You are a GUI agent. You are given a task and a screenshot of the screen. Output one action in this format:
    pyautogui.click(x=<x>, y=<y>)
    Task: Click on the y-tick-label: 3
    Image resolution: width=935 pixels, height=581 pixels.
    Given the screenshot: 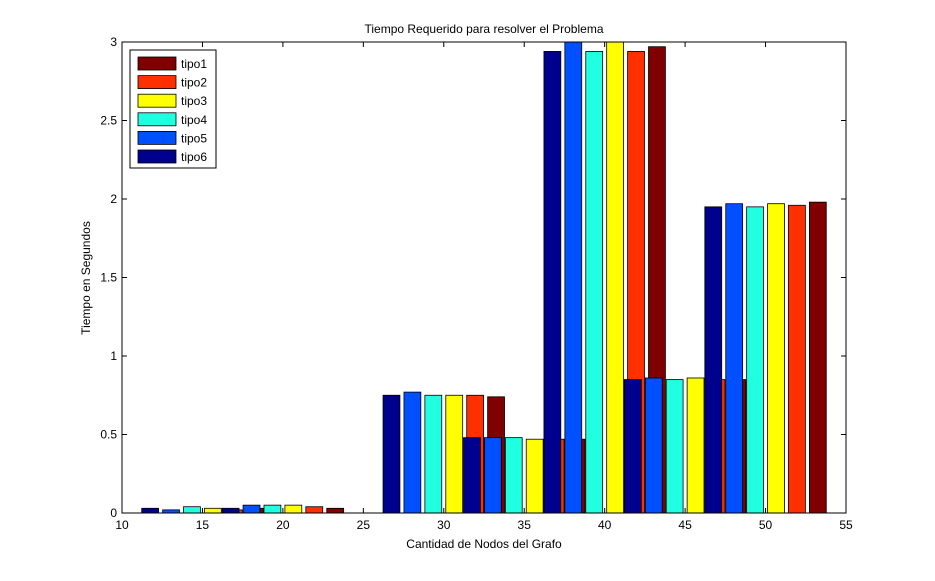 What is the action you would take?
    pyautogui.click(x=113, y=42)
    